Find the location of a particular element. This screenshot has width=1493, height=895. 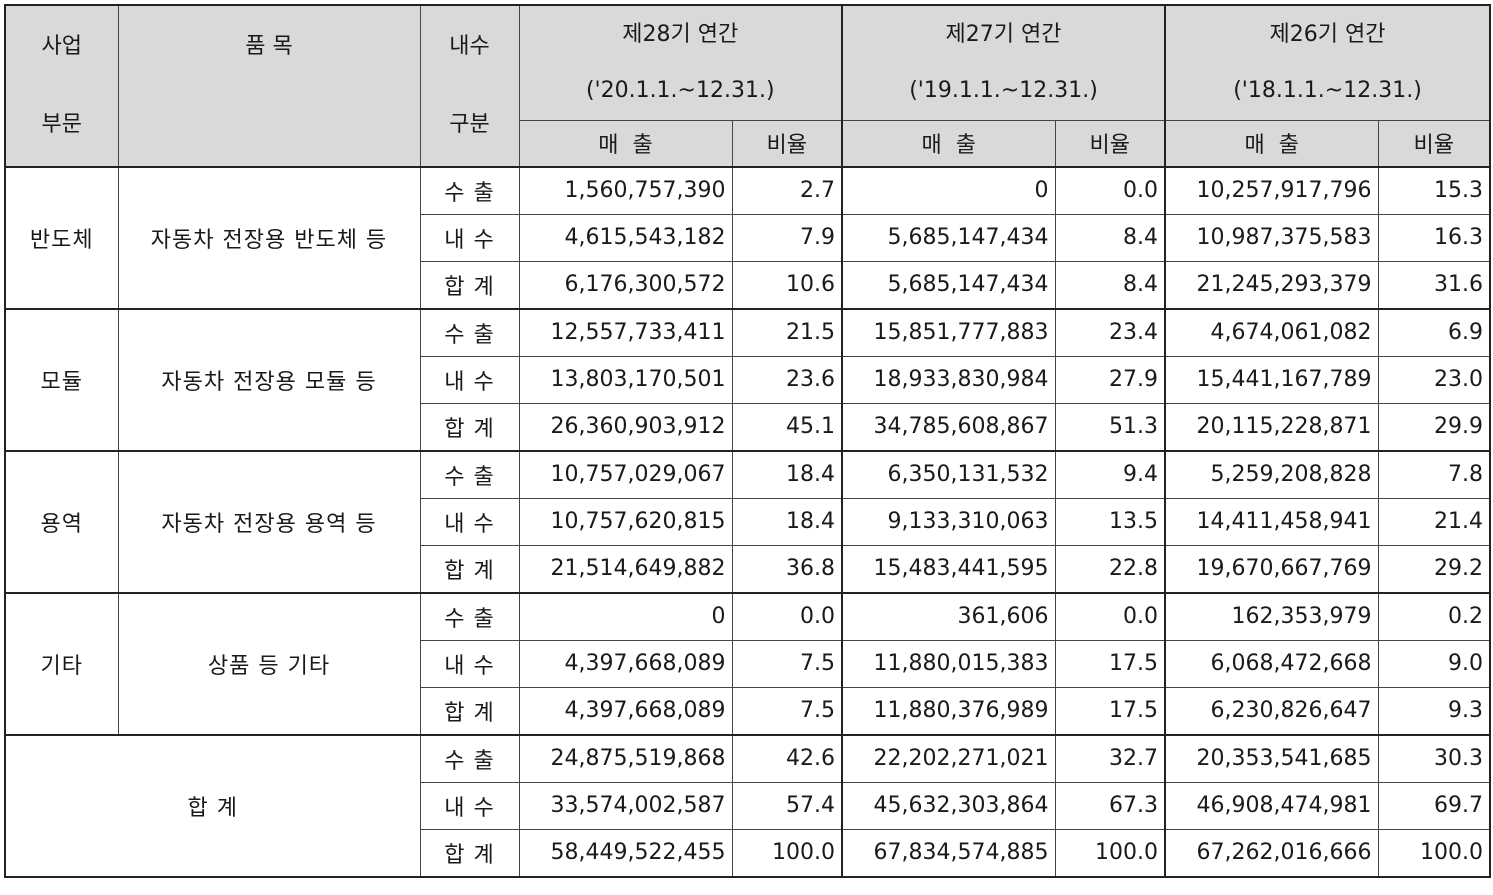

ratio-cell: 42.6 is located at coordinates (787, 758).